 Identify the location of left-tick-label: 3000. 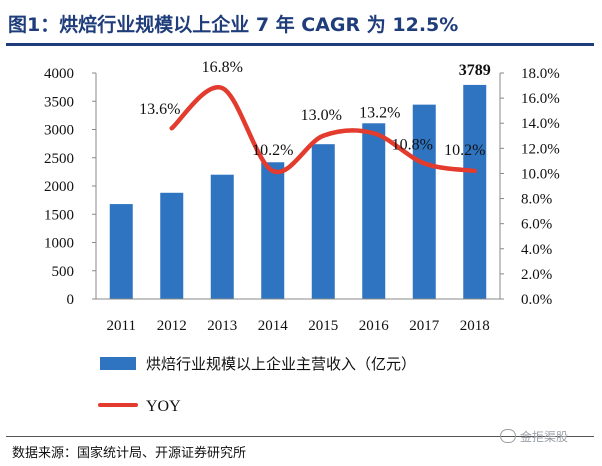
(59, 131).